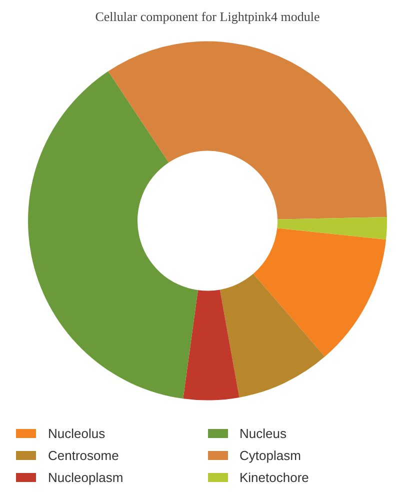 This screenshot has height=500, width=415. What do you see at coordinates (274, 477) in the screenshot?
I see `legend-label: Kinetochore` at bounding box center [274, 477].